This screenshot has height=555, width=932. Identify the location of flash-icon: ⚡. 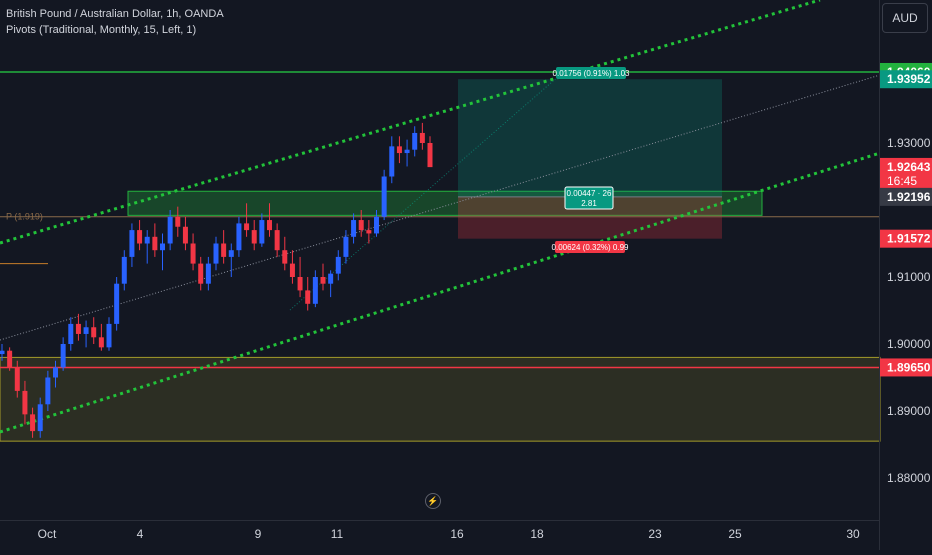
(433, 501).